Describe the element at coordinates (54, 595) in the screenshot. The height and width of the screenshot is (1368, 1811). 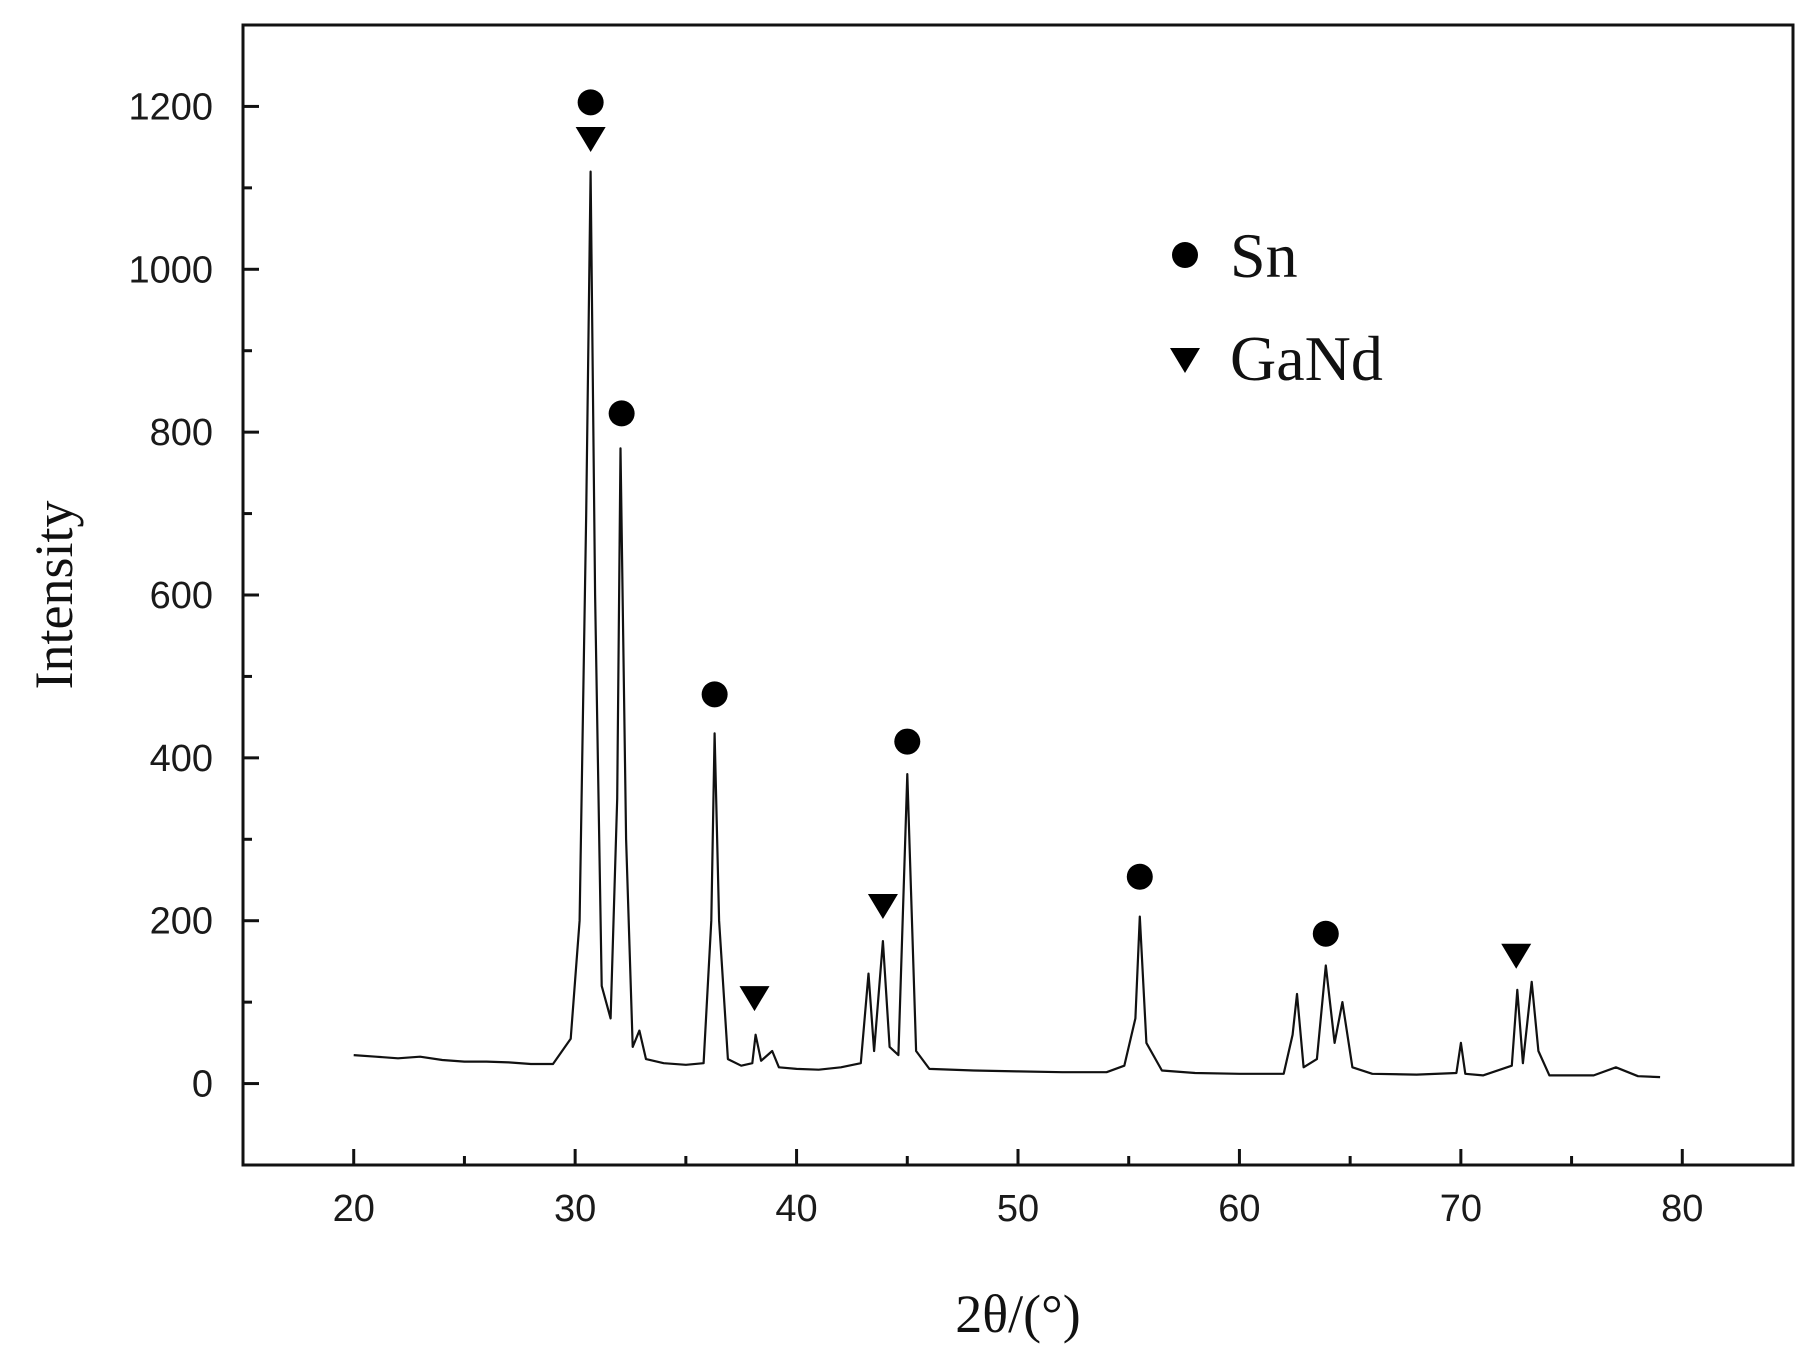
I see `y-axis-title: Intensity` at that location.